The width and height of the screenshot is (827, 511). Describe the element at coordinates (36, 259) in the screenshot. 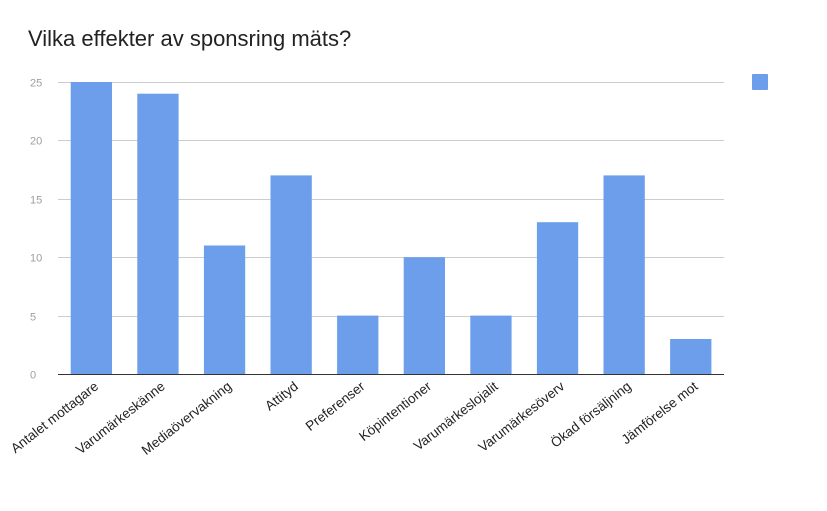

I see `y-tick-label: 10` at that location.